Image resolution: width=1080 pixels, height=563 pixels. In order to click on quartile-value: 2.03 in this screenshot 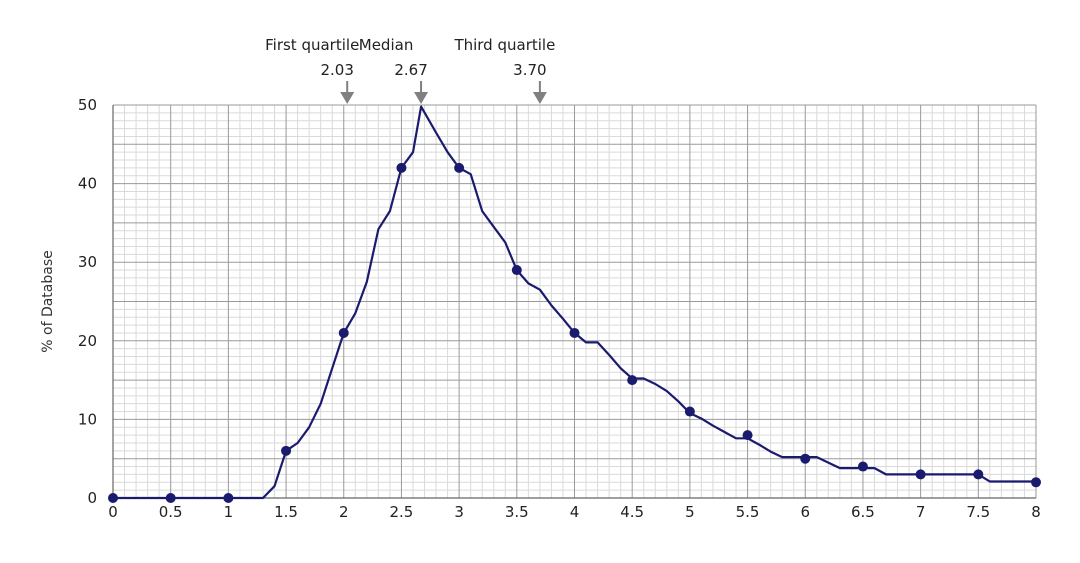, I will do `click(337, 70)`.